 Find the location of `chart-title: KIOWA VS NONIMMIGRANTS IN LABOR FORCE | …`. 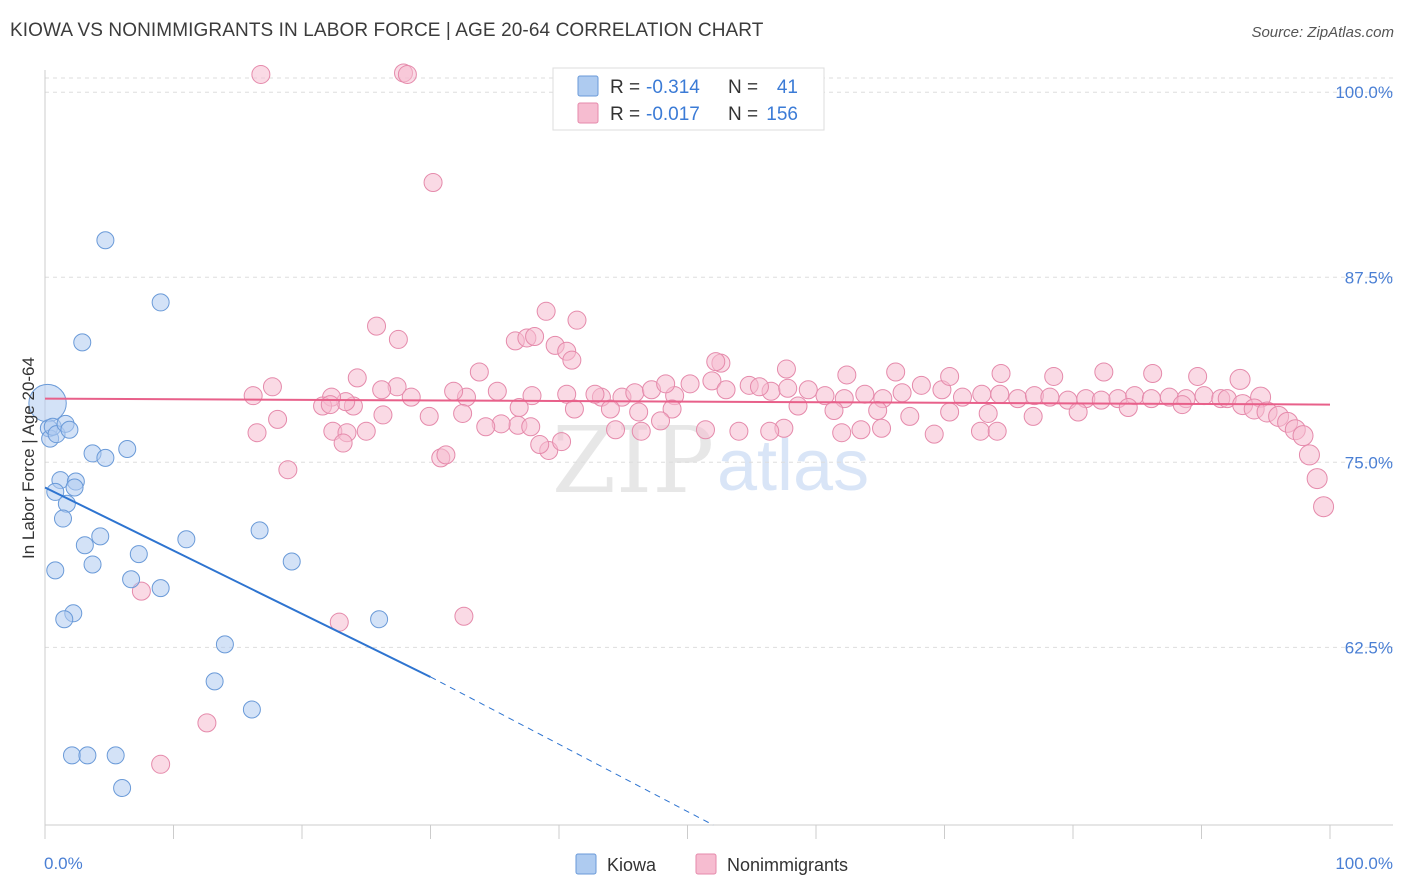

chart-title: KIOWA VS NONIMMIGRANTS IN LABOR FORCE | … is located at coordinates (387, 30).